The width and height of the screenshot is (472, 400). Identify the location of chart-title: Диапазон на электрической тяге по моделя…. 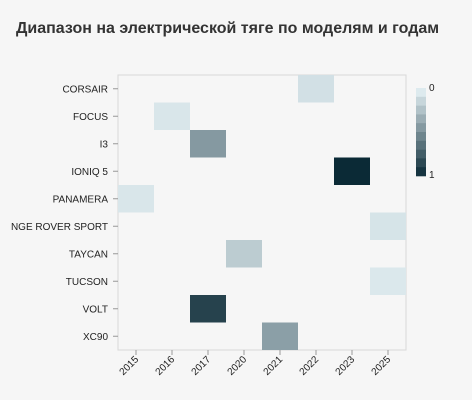
(228, 28).